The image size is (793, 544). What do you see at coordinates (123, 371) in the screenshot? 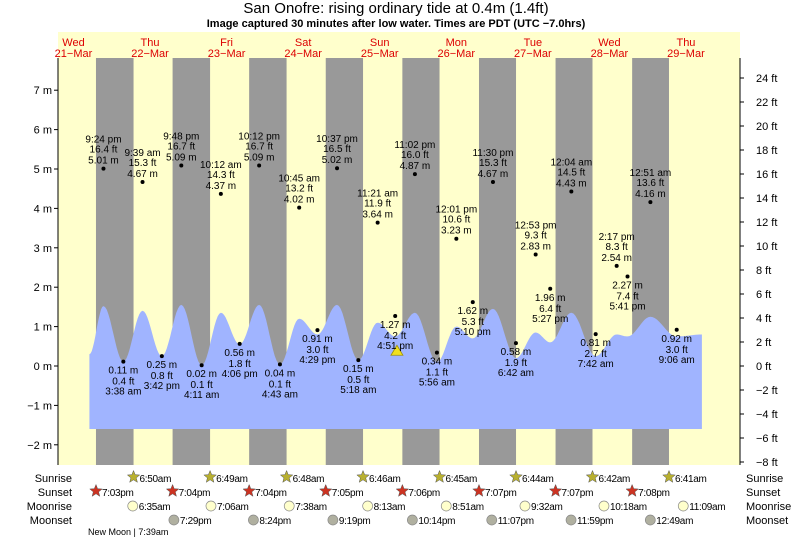
I see `low-tide-m: 0.11 m` at bounding box center [123, 371].